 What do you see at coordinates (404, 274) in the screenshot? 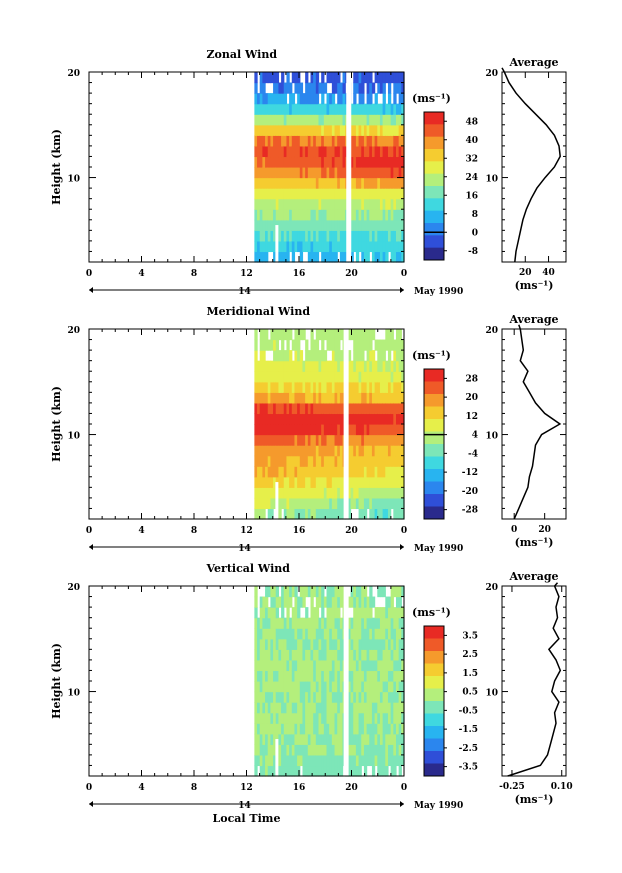
I see `x-tick-label: 0` at bounding box center [404, 274].